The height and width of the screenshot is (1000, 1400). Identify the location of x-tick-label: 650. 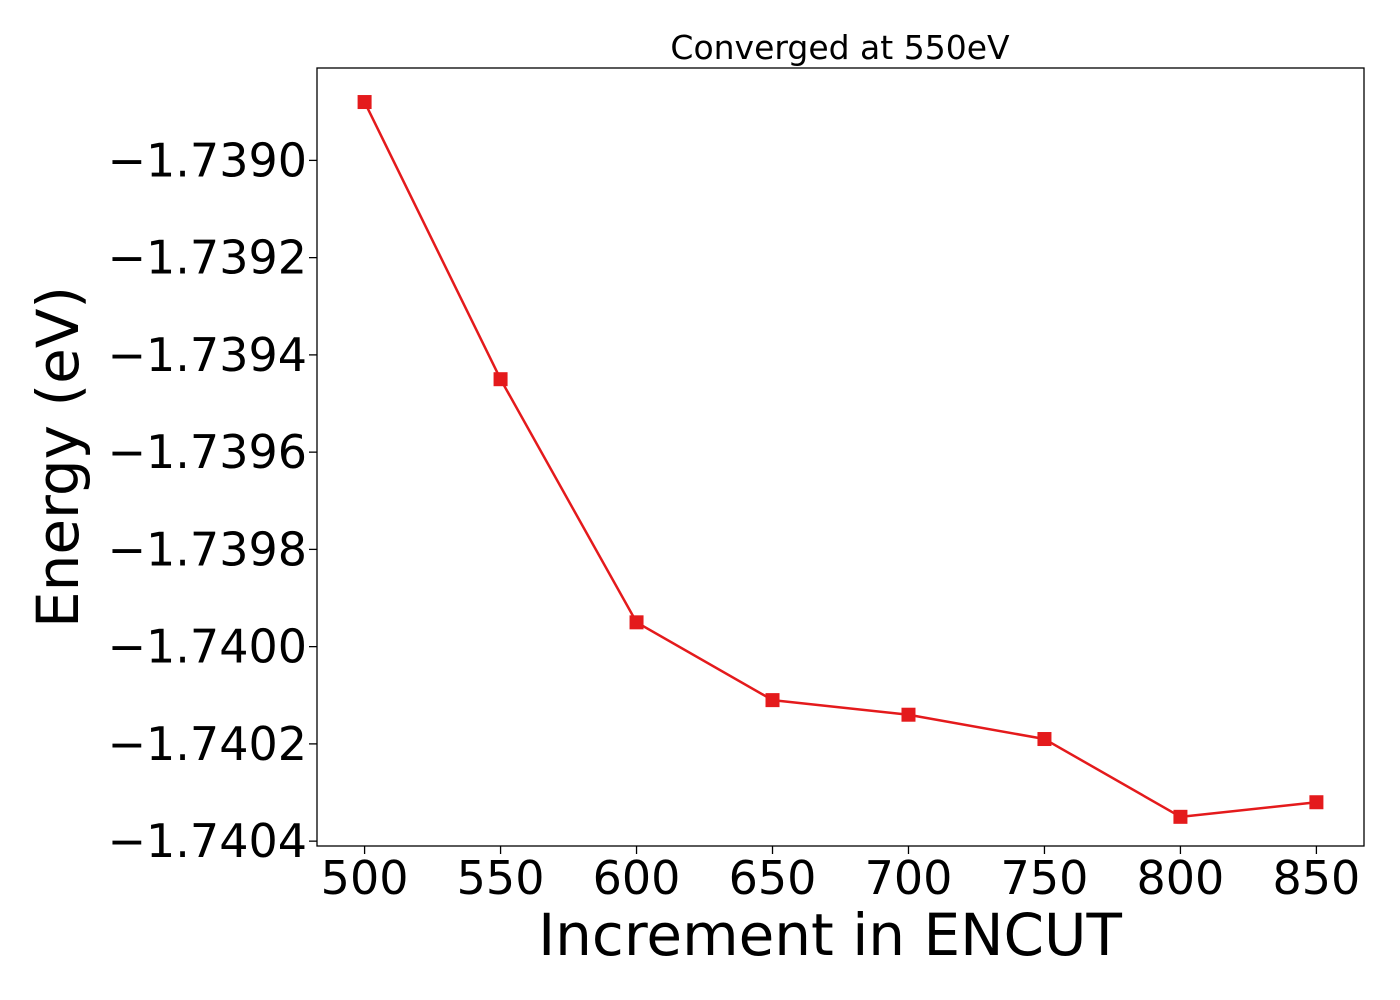
(773, 878).